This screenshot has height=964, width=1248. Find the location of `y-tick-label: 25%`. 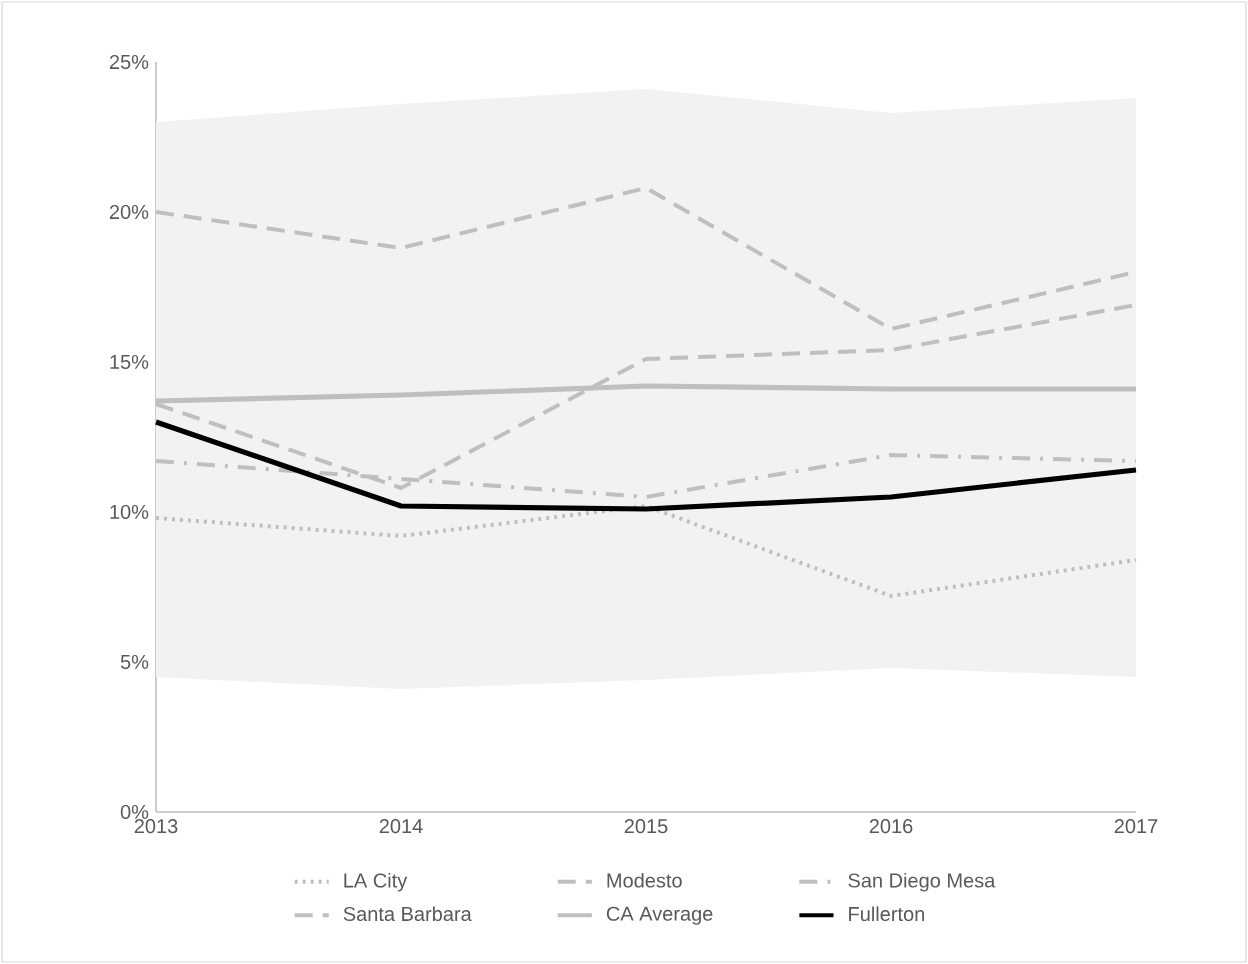

y-tick-label: 25% is located at coordinates (129, 62).